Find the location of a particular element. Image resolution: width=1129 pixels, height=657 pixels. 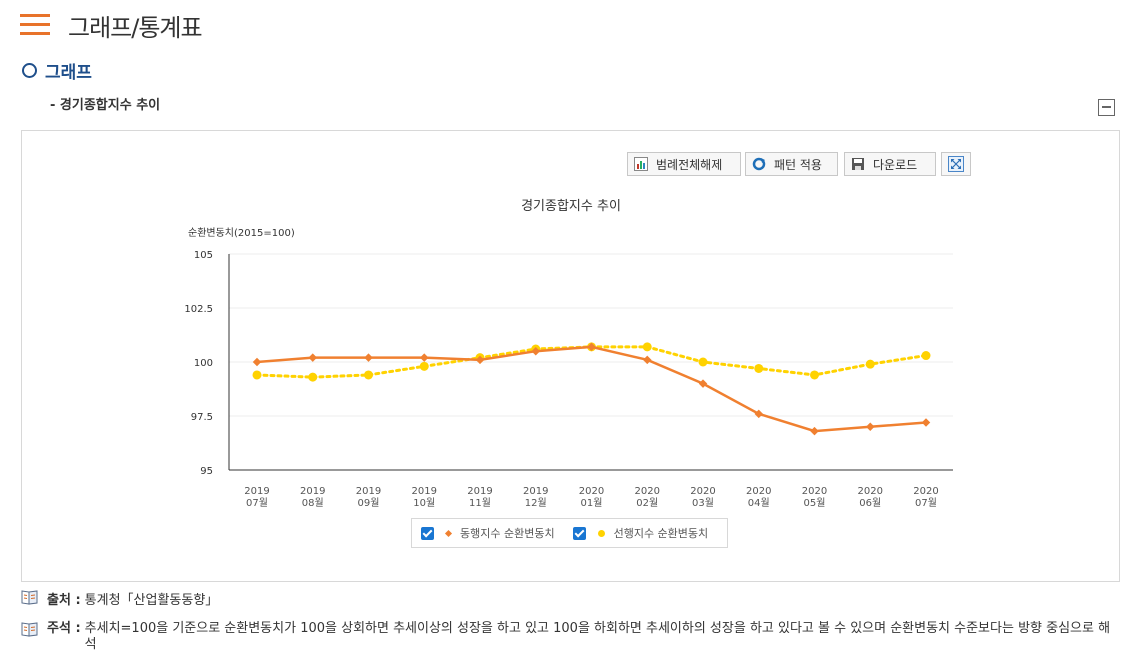

section-title-label: 그래프 is located at coordinates (68, 73).